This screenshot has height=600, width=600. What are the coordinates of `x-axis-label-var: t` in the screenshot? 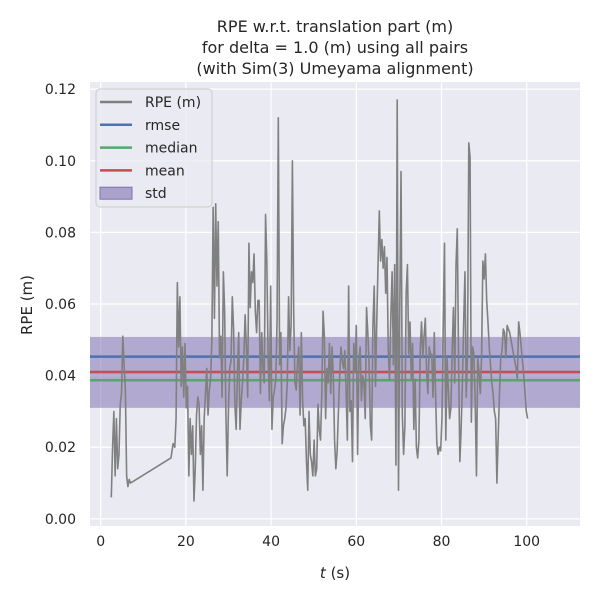 It's located at (323, 573).